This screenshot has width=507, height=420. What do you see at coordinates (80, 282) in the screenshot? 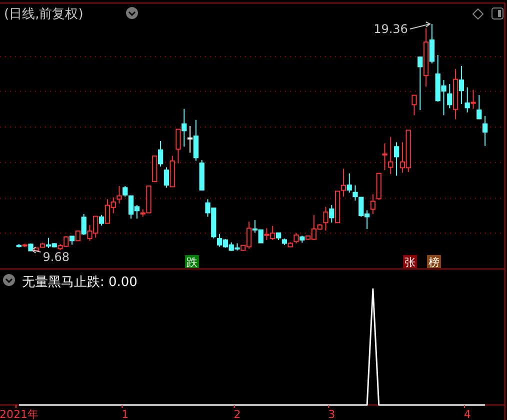
I see `chart-title: 无量黑马止跌: 0.00` at bounding box center [80, 282].